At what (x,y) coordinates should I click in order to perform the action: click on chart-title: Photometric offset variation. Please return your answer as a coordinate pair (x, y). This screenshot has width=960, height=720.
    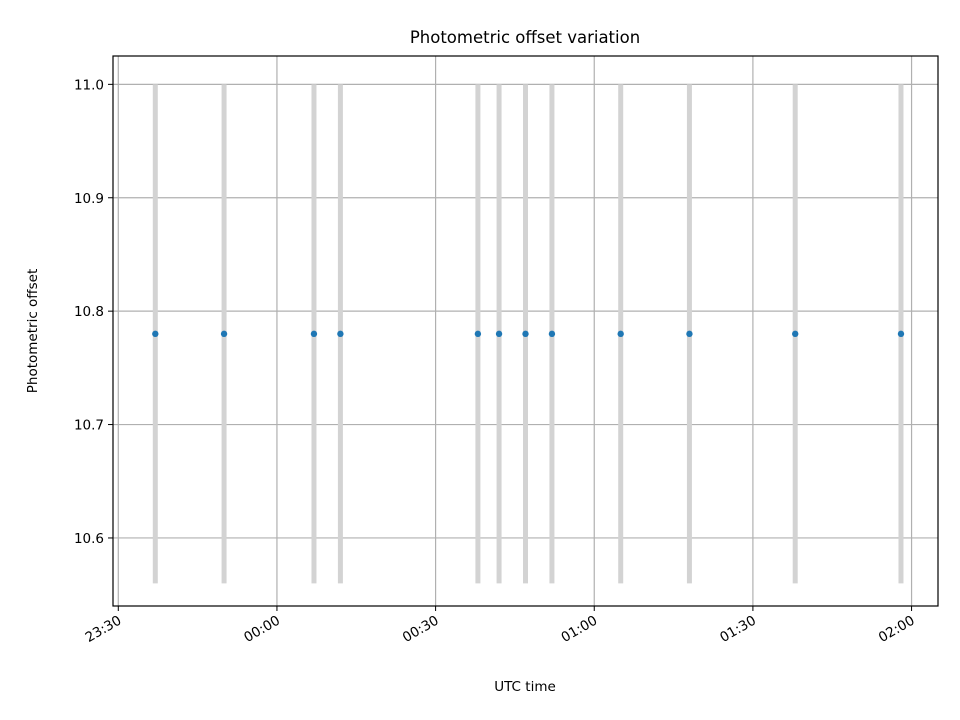
    Looking at the image, I should click on (525, 37).